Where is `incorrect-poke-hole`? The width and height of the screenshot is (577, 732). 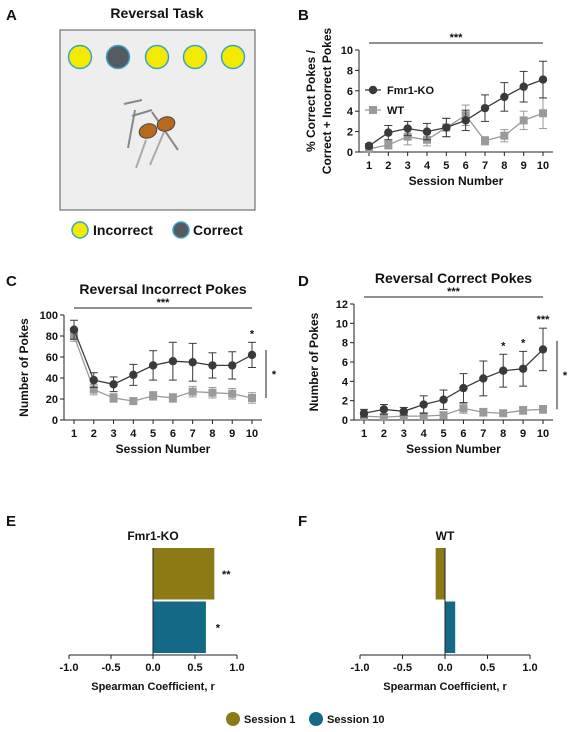 incorrect-poke-hole is located at coordinates (195, 57).